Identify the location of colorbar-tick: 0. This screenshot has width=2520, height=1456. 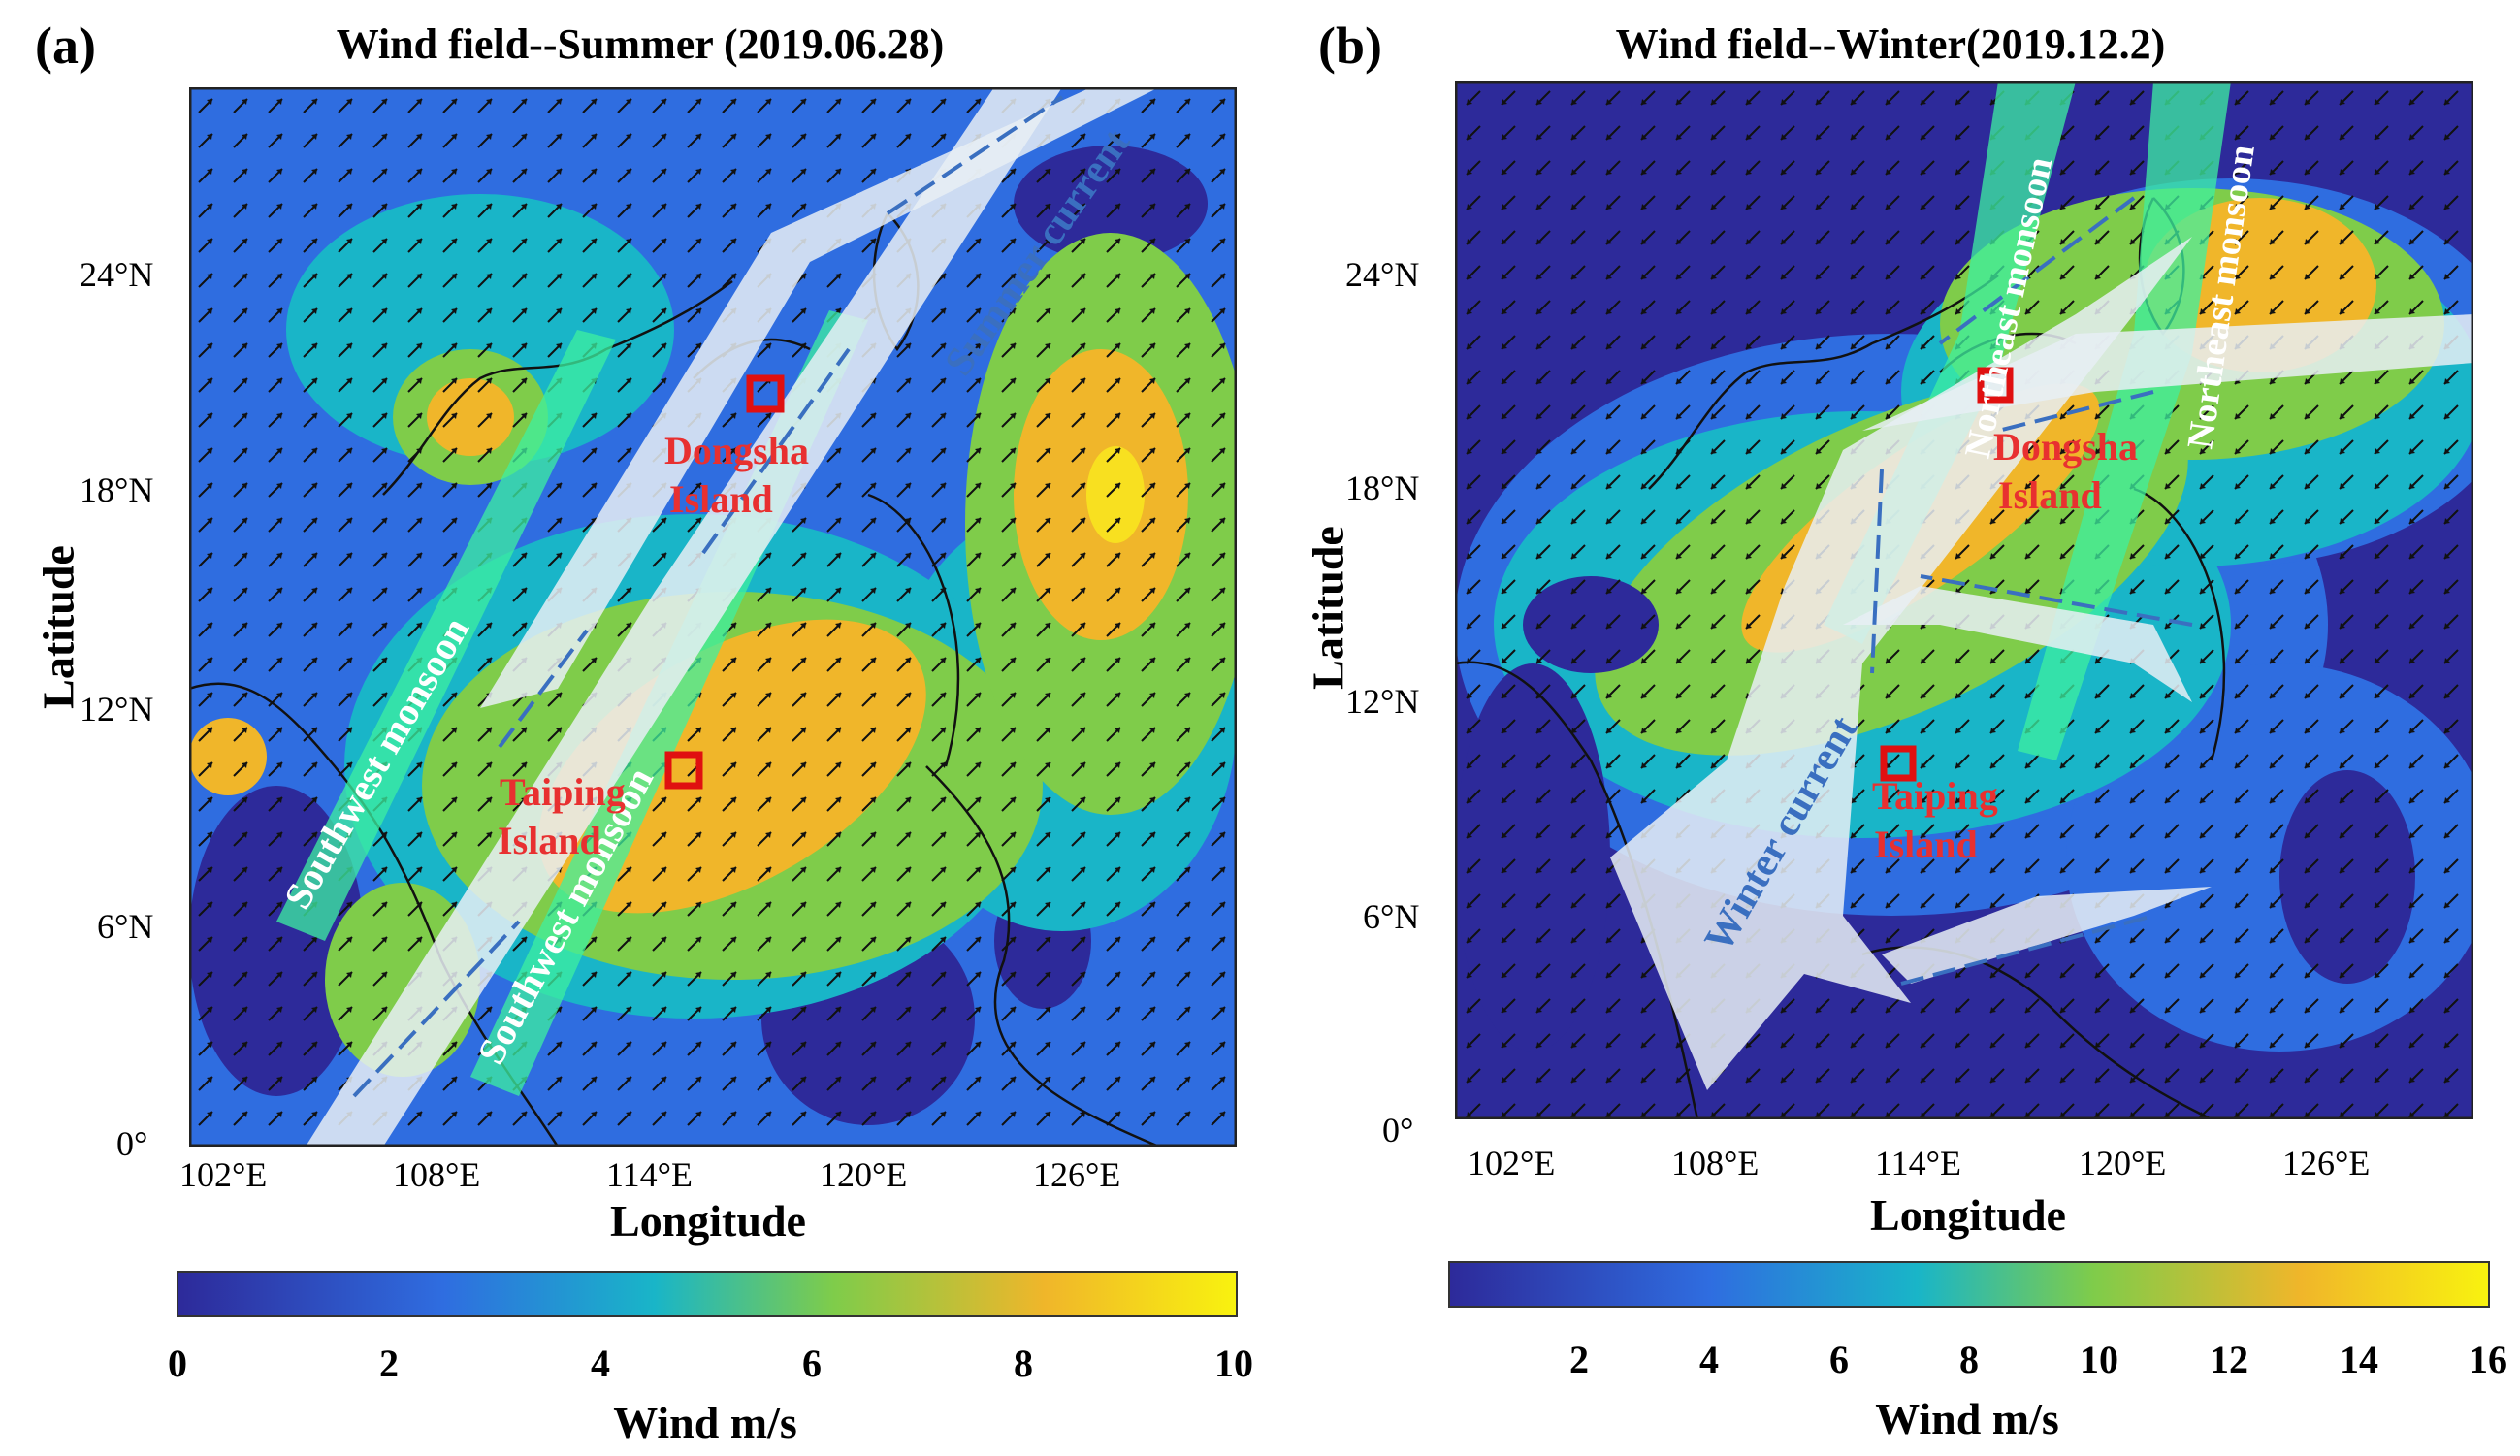
(177, 1363).